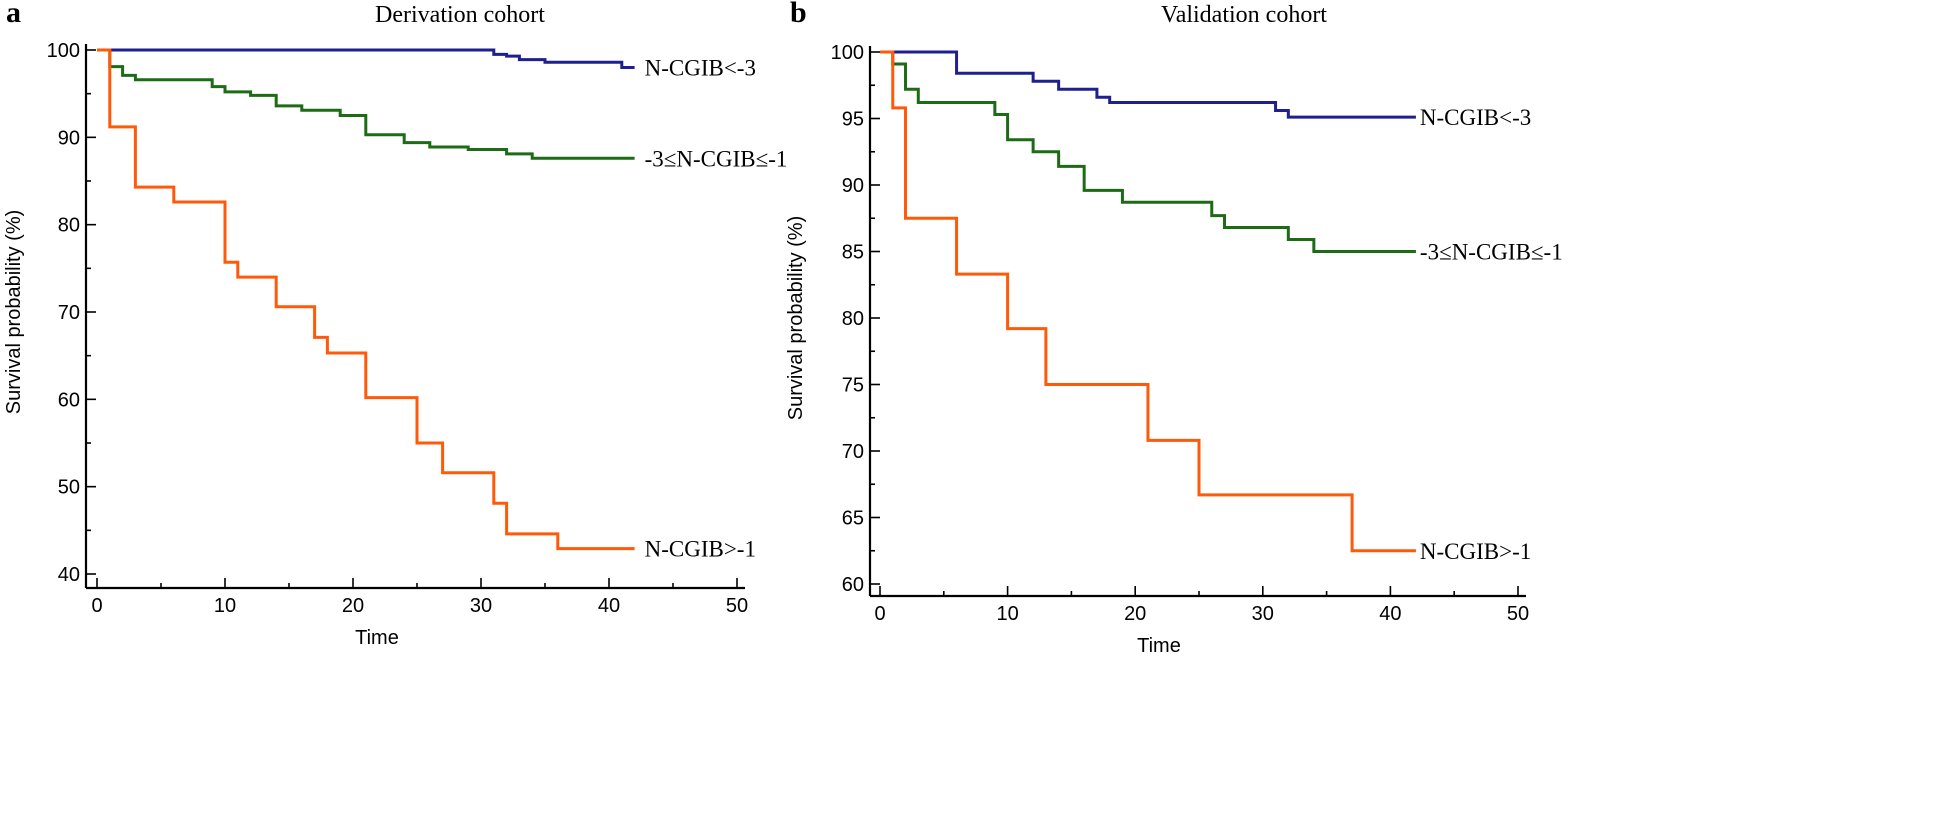  Describe the element at coordinates (853, 120) in the screenshot. I see `y-tick-label: 95` at that location.